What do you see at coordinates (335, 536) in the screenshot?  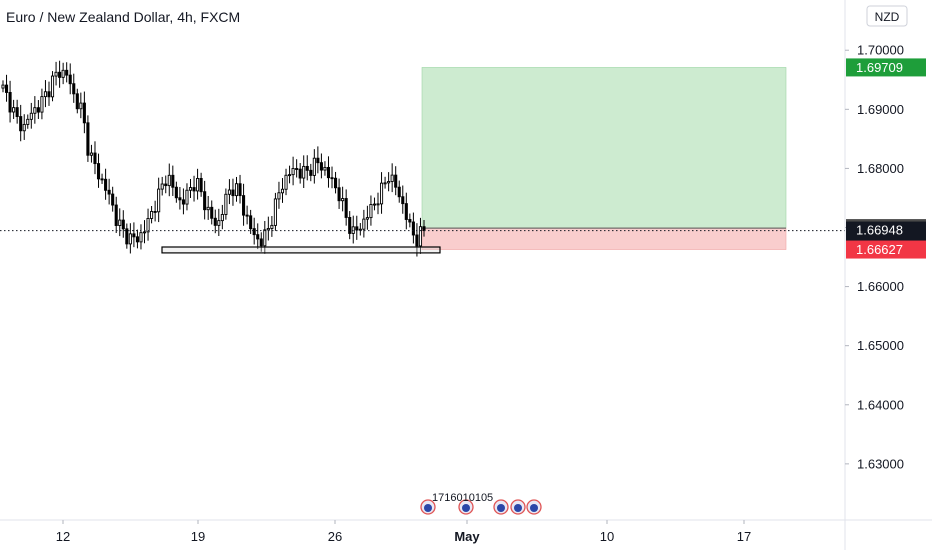 I see `x-tick-label: 26` at bounding box center [335, 536].